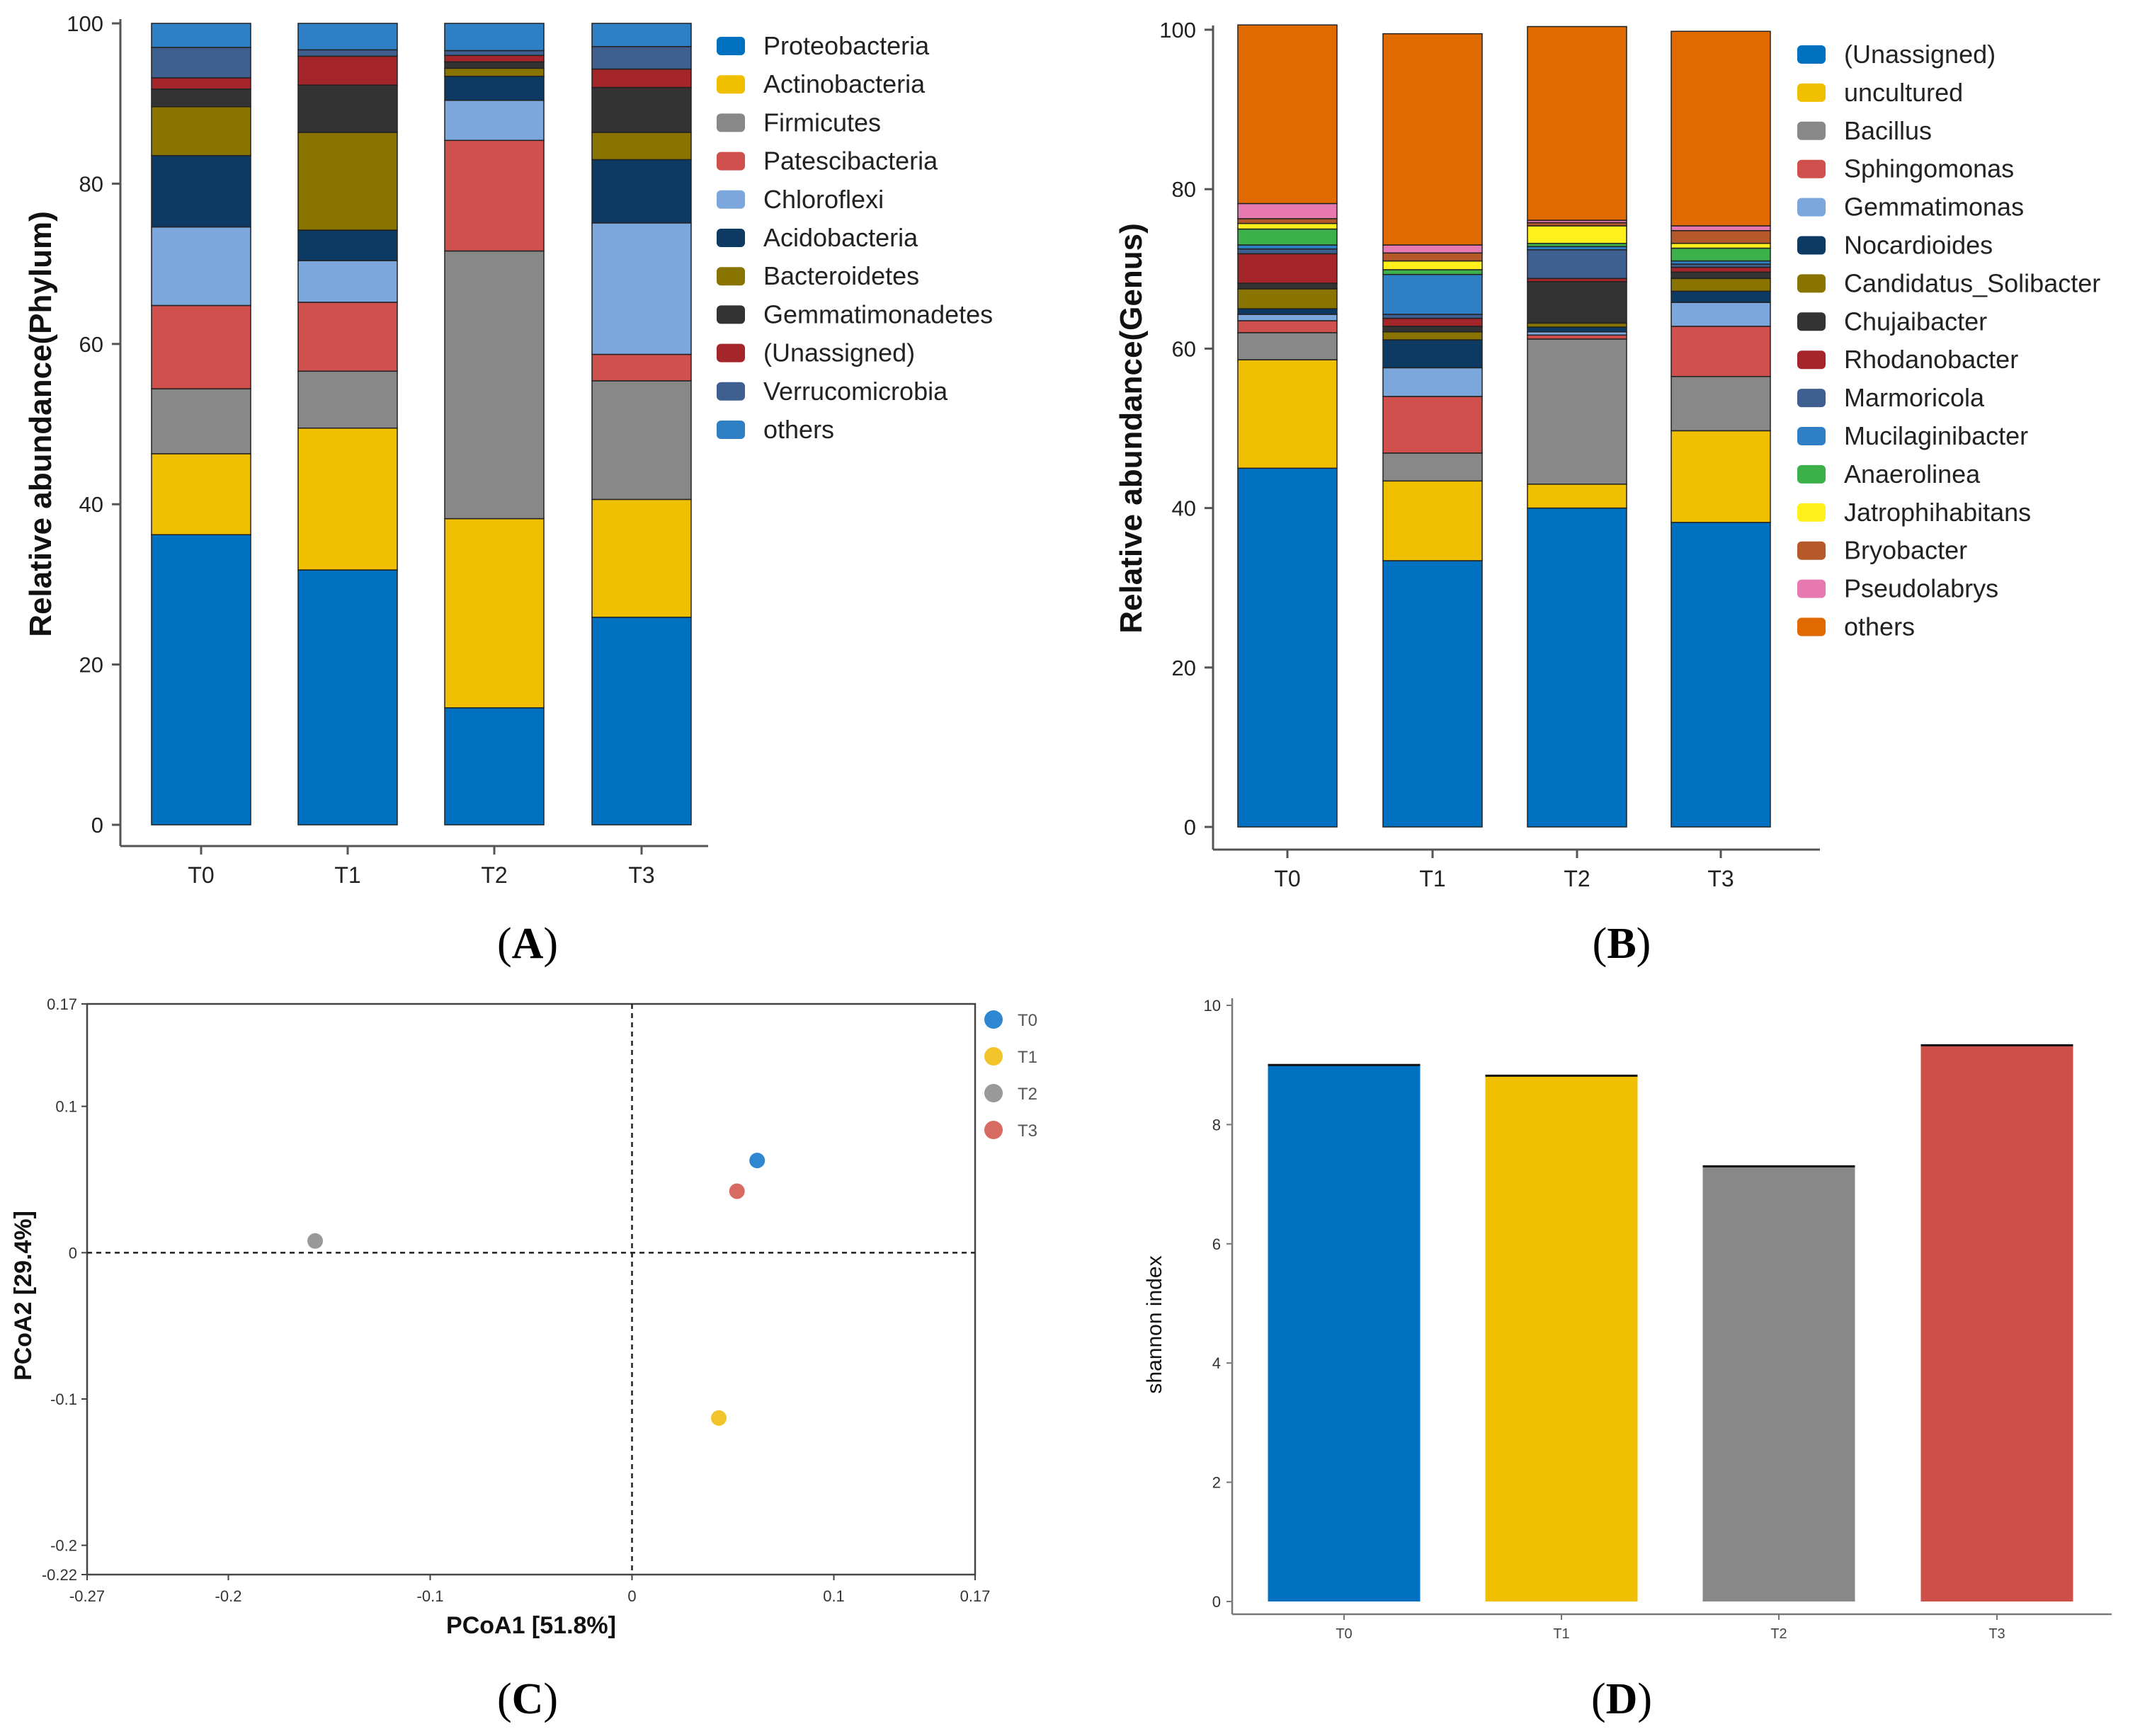  Describe the element at coordinates (1721, 270) in the screenshot. I see `genus-bar-segment-rhodanobacter-t3` at that location.